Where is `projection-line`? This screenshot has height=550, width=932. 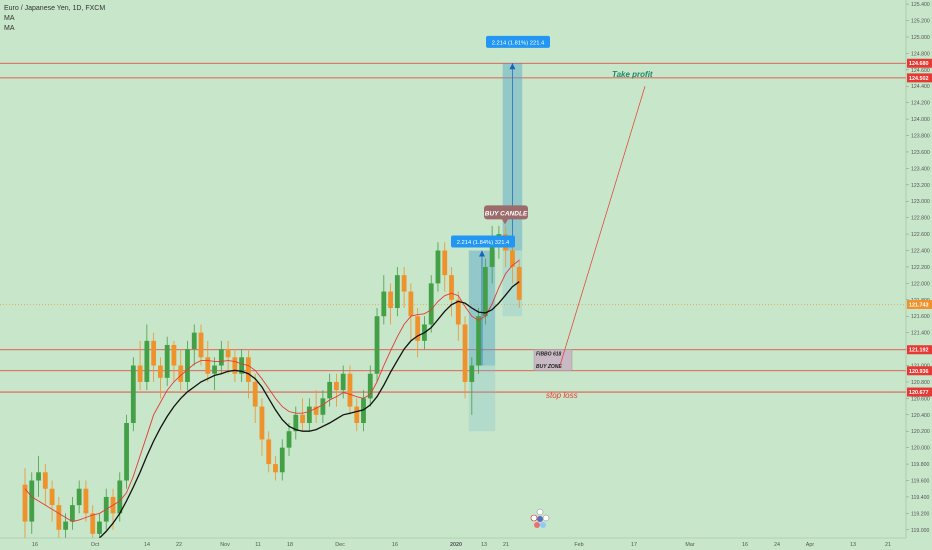 projection-line is located at coordinates (602, 226).